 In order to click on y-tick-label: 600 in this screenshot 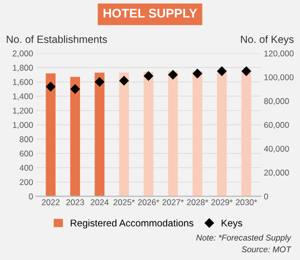, I will do `click(26, 153)`.